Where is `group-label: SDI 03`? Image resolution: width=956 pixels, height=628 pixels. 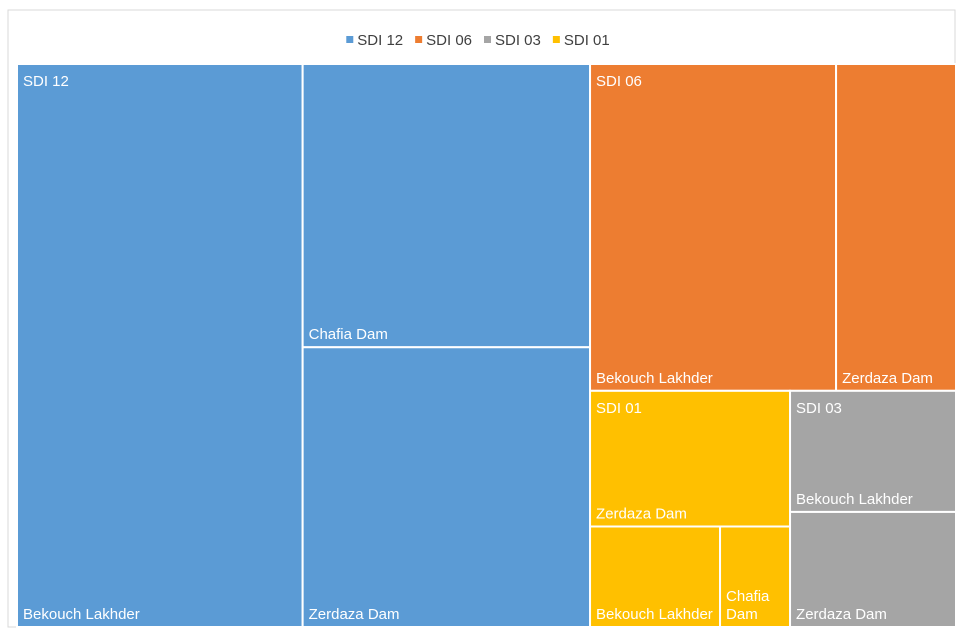
group-label: SDI 03 is located at coordinates (819, 408).